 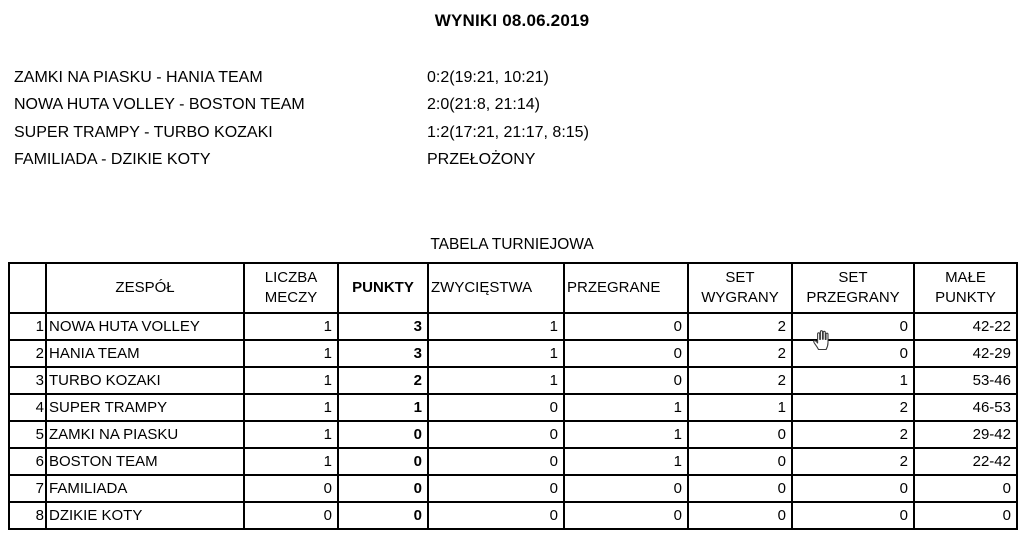 I want to click on rank-cell: 2, so click(x=27, y=353).